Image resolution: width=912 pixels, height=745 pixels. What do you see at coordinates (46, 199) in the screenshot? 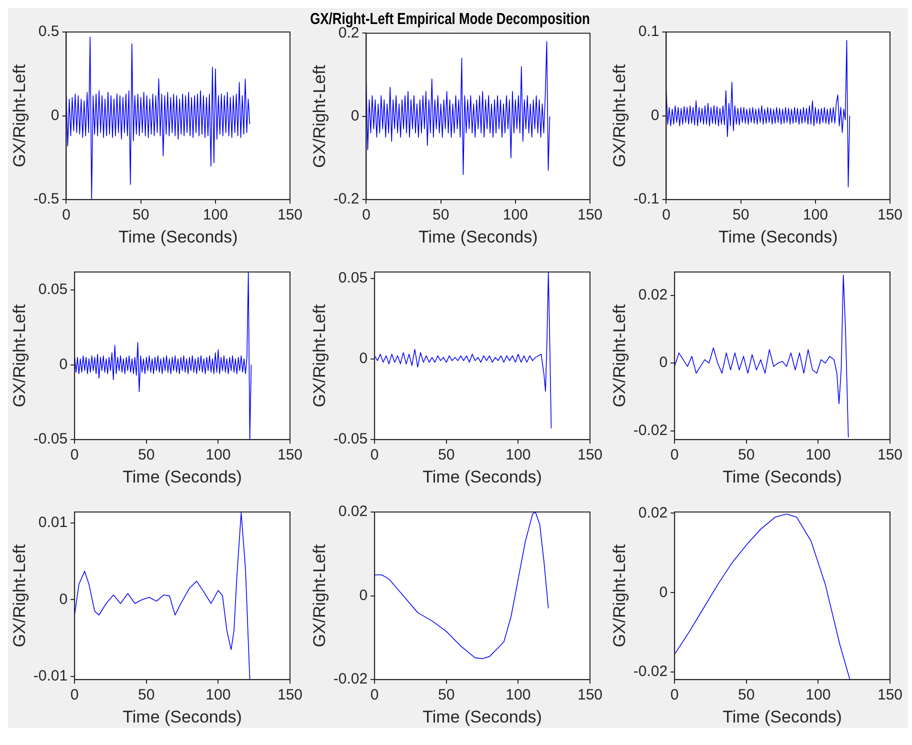
I see `y-tick-label: -0.5` at bounding box center [46, 199].